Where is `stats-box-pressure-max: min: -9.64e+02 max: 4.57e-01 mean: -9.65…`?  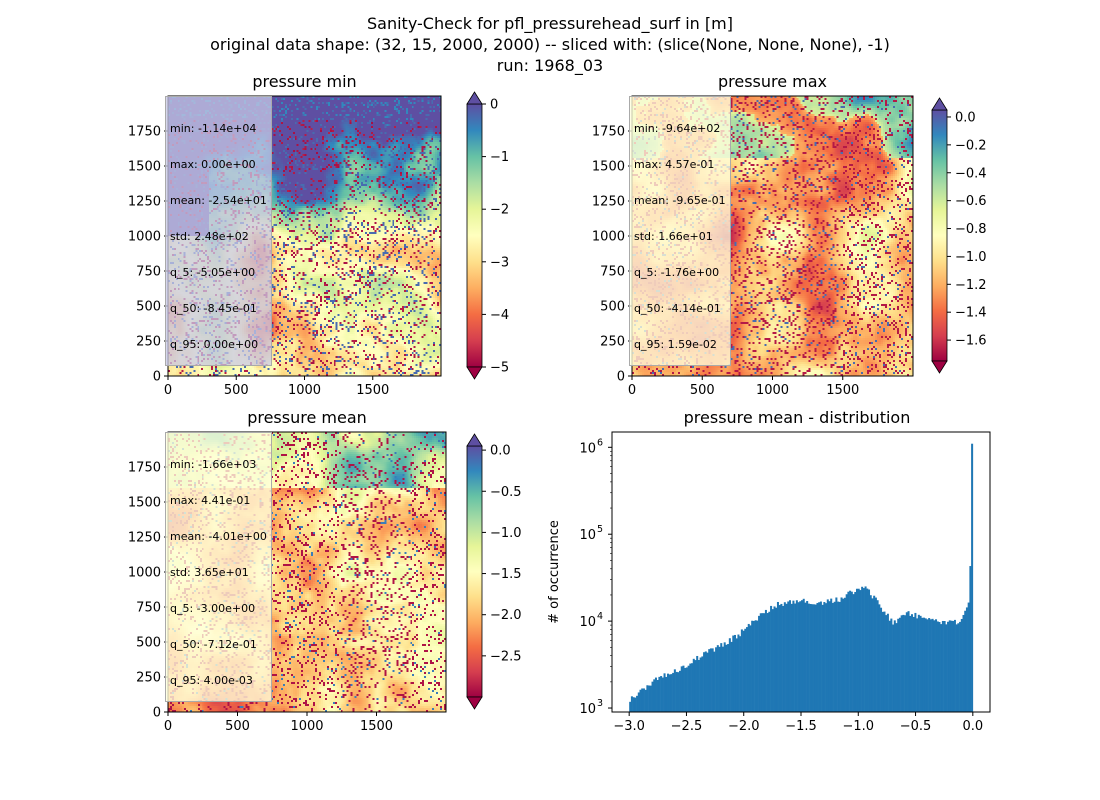
stats-box-pressure-max: min: -9.64e+02 max: 4.57e-01 mean: -9.65… is located at coordinates (680, 231).